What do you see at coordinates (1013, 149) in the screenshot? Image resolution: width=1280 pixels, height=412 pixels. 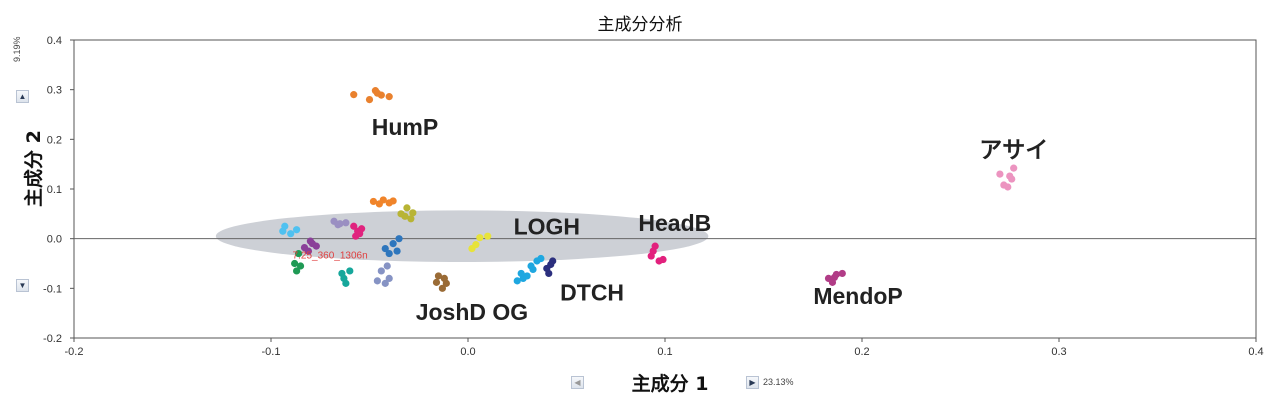 I see `group-label: アサイ` at bounding box center [1013, 149].